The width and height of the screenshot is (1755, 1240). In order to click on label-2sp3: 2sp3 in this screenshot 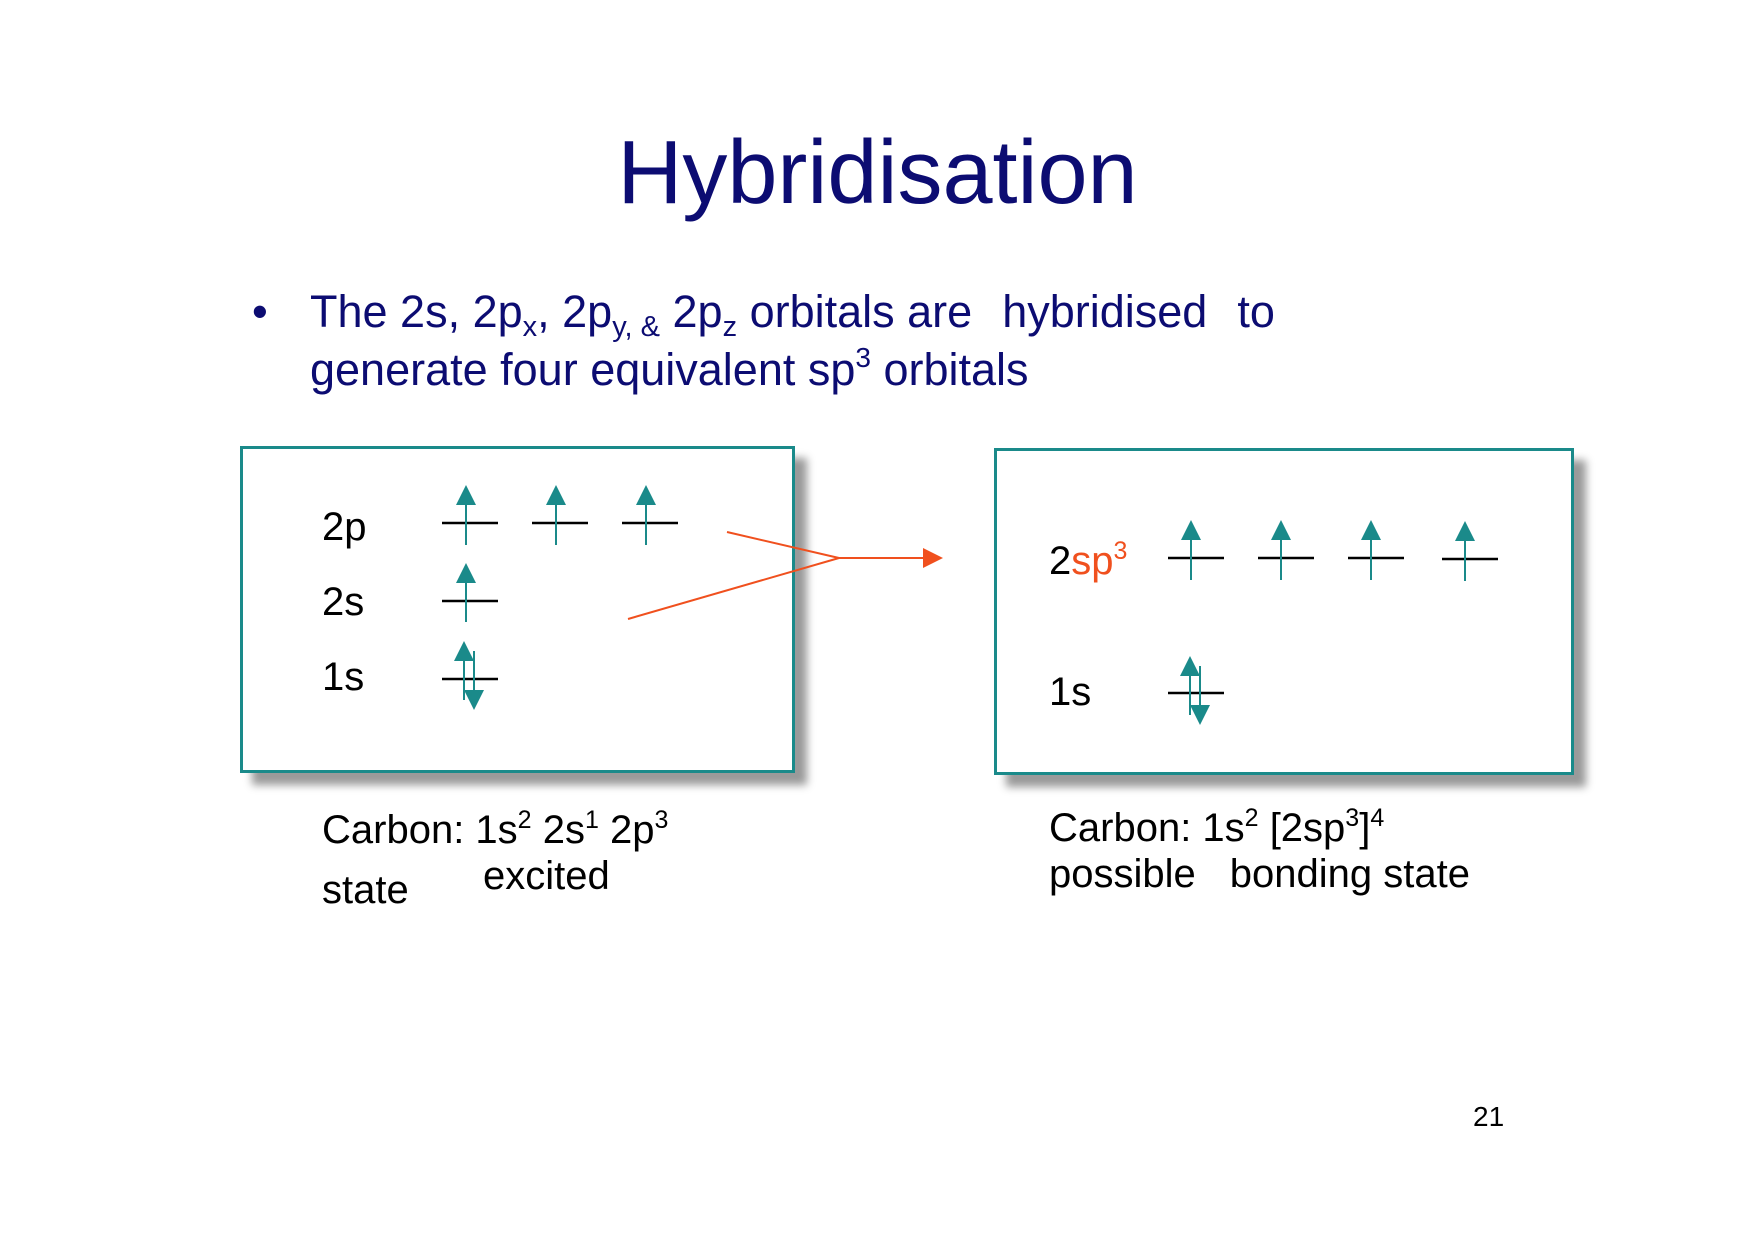, I will do `click(1088, 561)`.